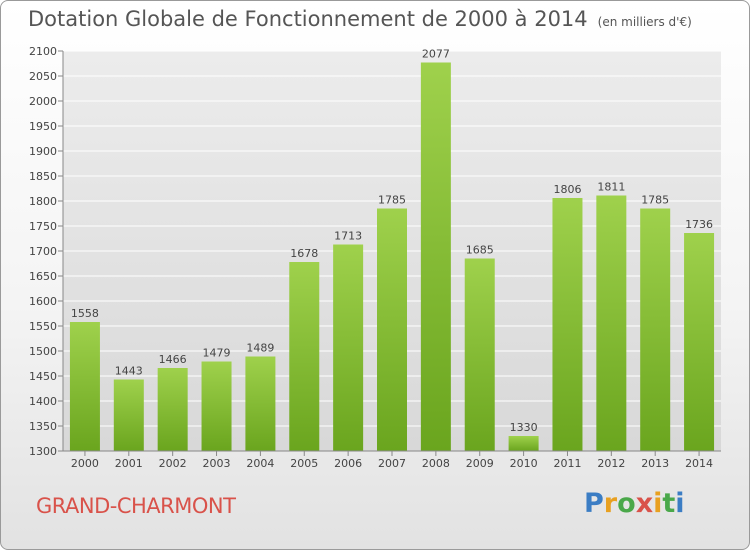 This screenshot has height=550, width=750. Describe the element at coordinates (634, 503) in the screenshot. I see `proxiti-logo: Proxiti` at that location.